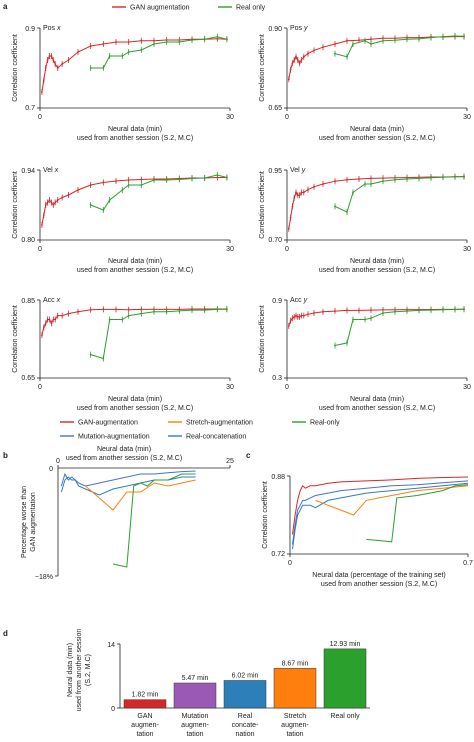  I want to click on panel-d-bar-category: nation, so click(244, 734).